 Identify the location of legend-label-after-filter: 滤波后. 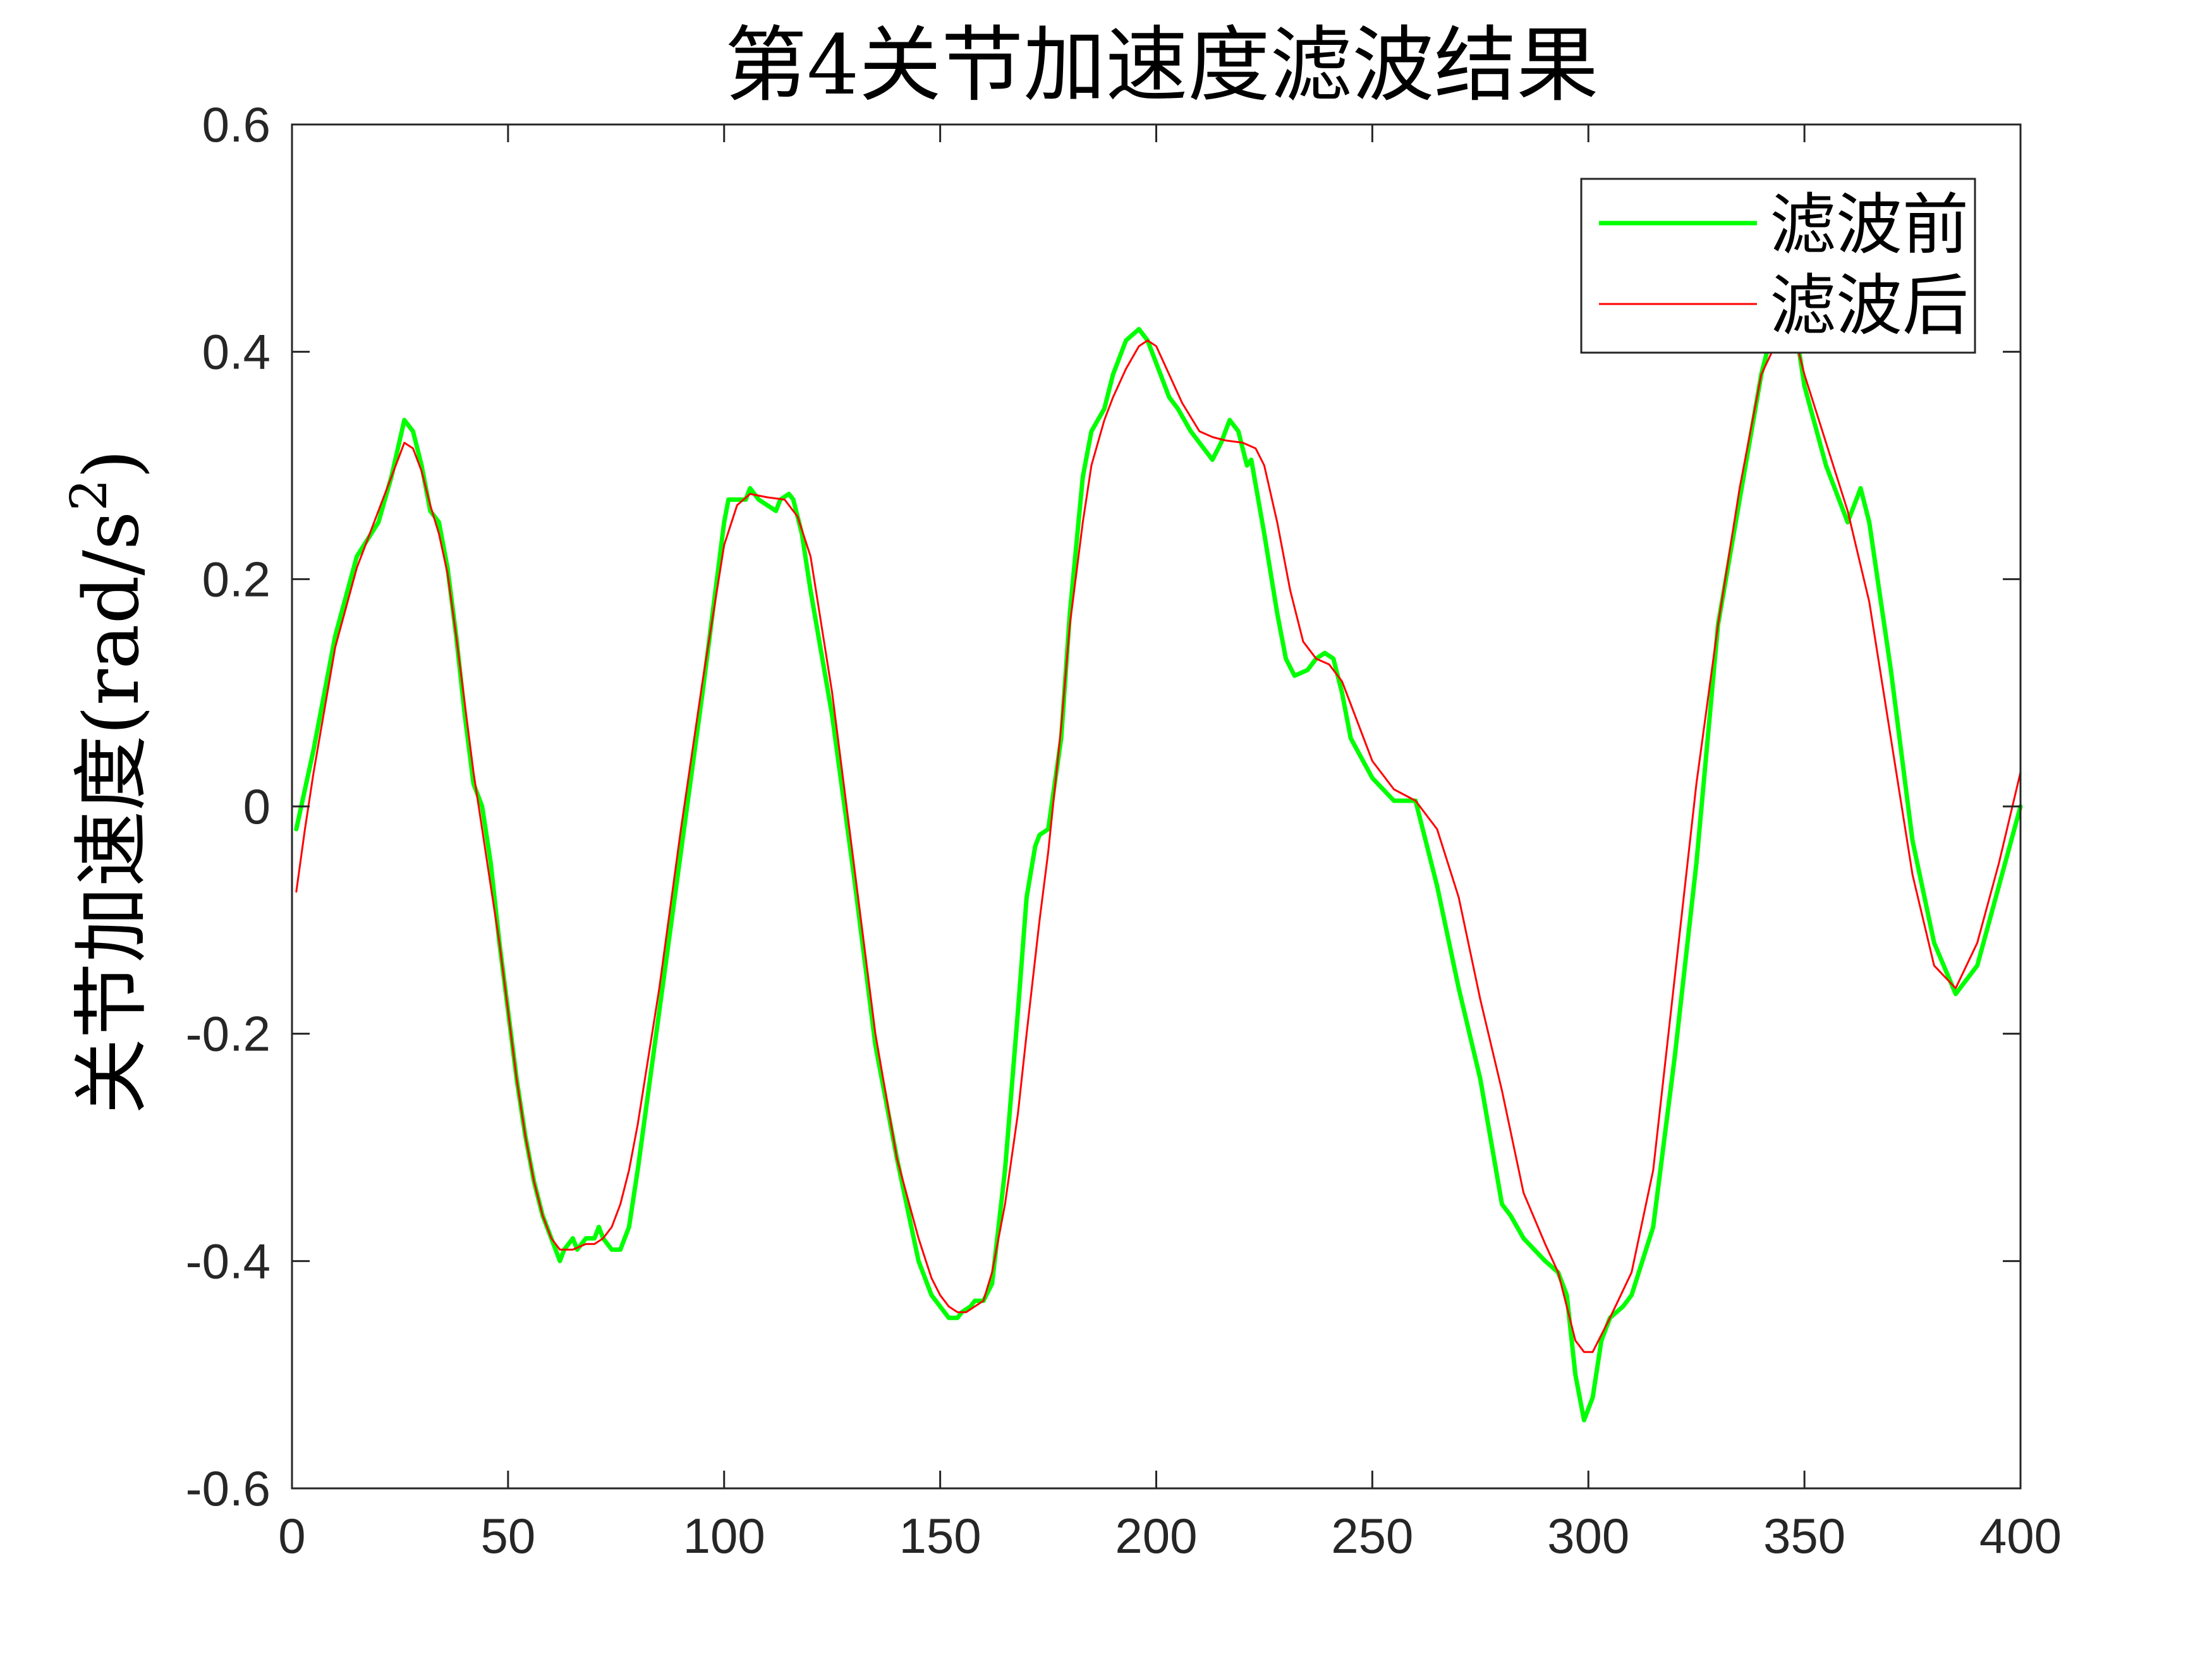
(1869, 305).